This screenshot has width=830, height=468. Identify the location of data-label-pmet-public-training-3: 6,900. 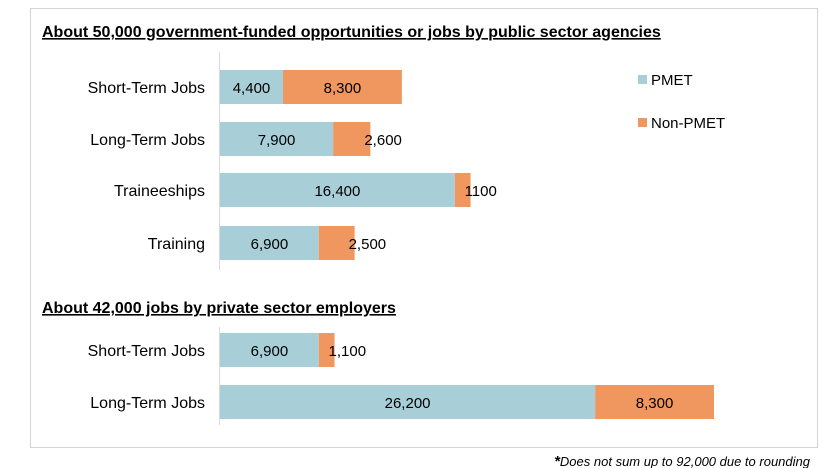
(270, 244).